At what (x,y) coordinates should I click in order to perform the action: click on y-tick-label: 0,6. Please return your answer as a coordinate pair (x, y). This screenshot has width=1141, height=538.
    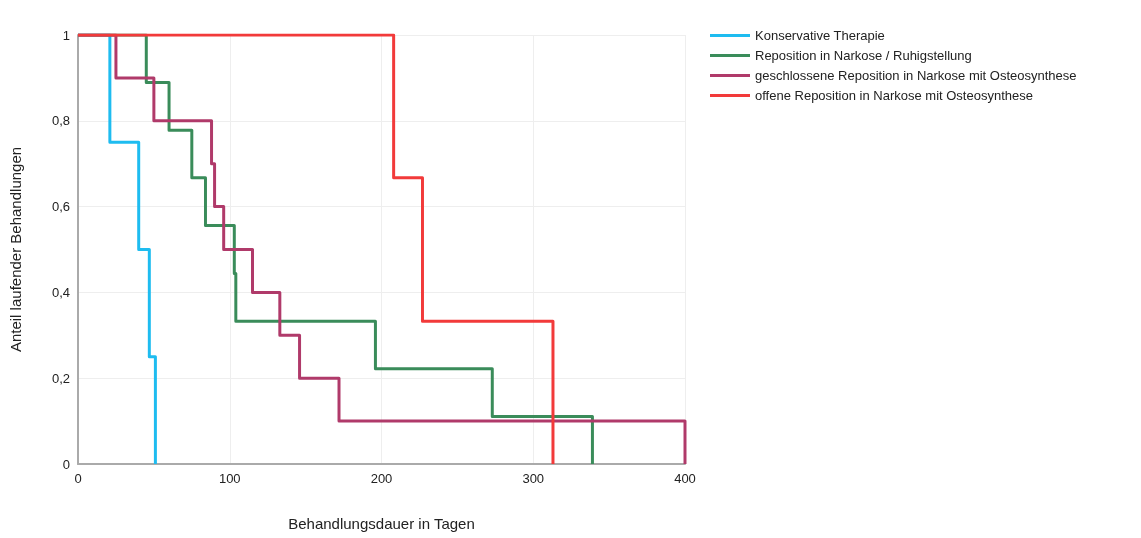
    Looking at the image, I should click on (60, 207).